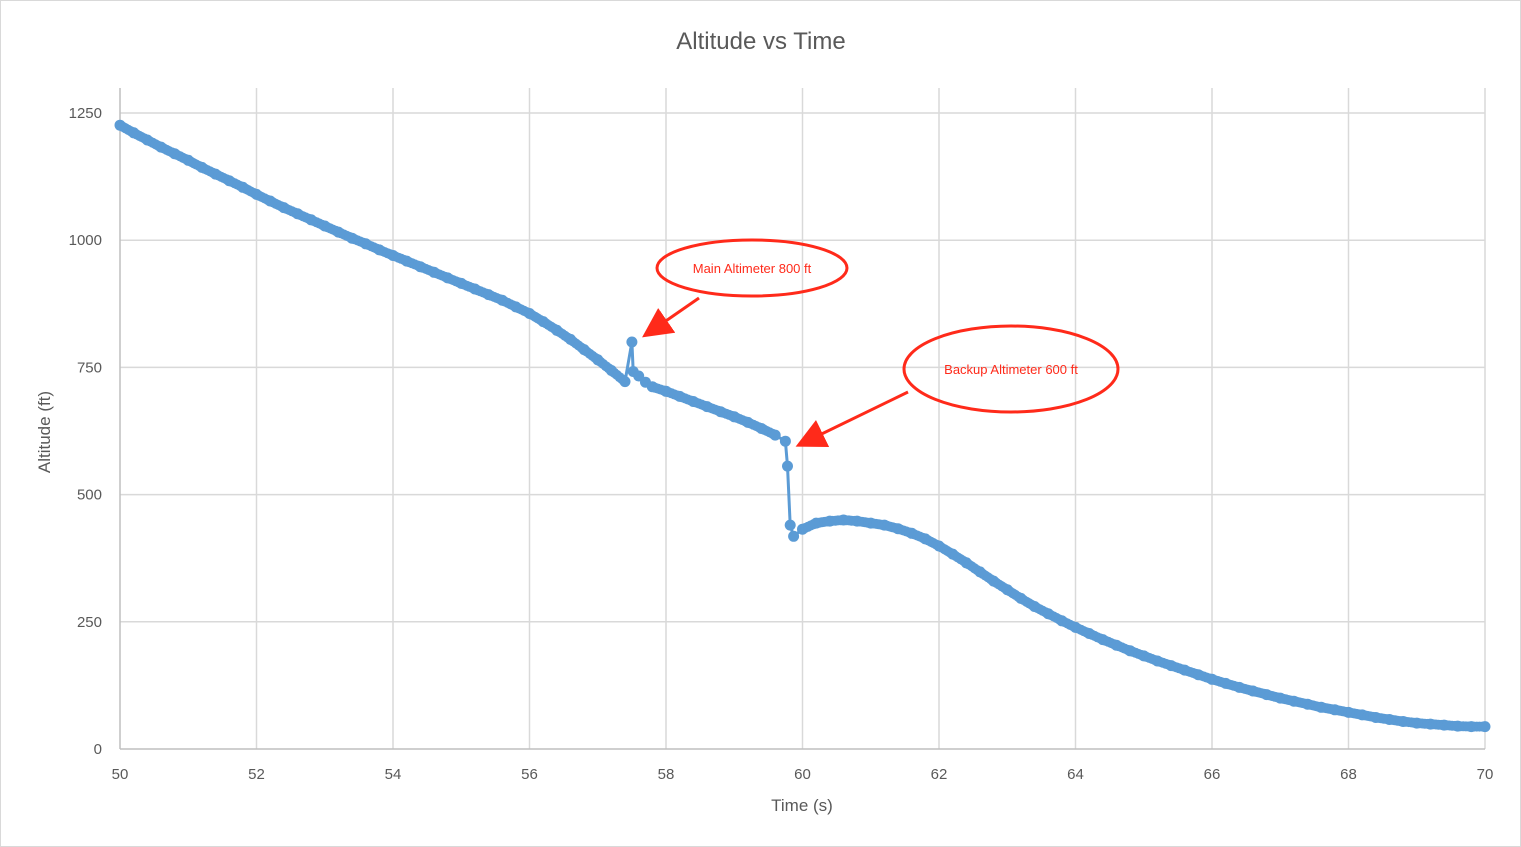  Describe the element at coordinates (939, 774) in the screenshot. I see `x-tick-label: 62` at that location.